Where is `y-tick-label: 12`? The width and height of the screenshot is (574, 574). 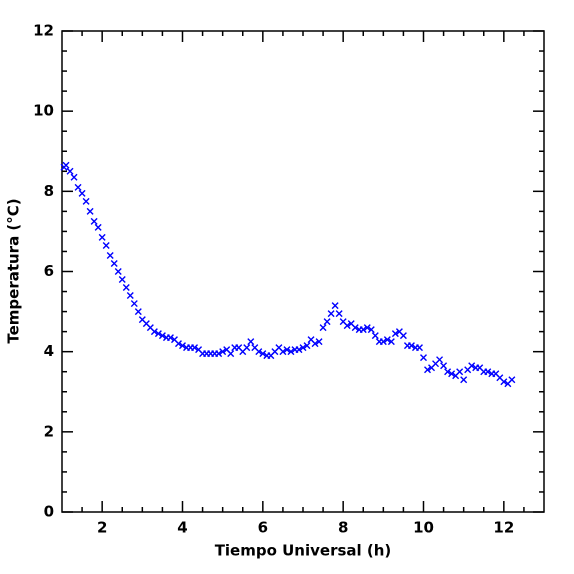 y-tick-label: 12 is located at coordinates (43, 31).